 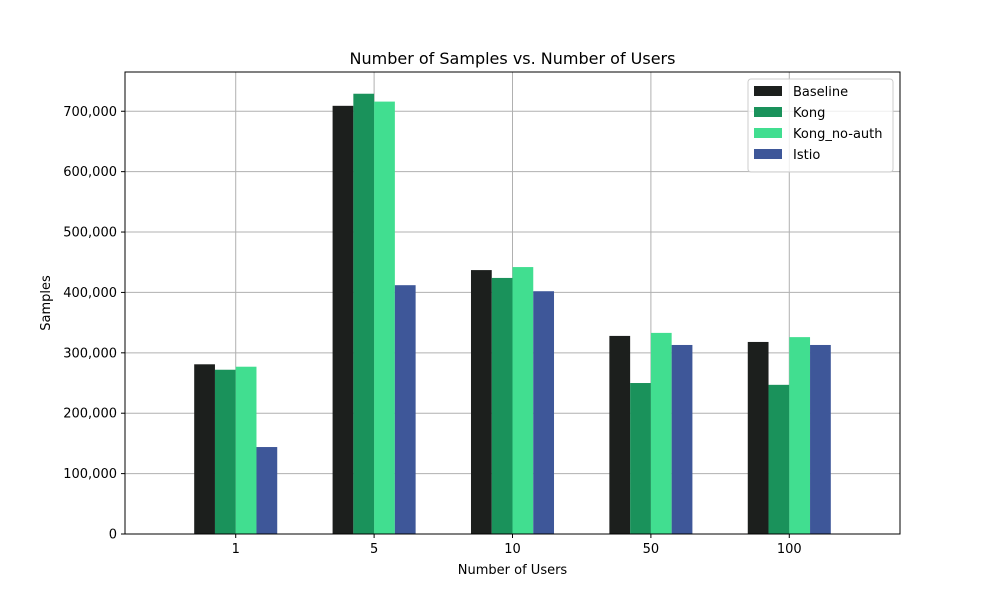 What do you see at coordinates (236, 549) in the screenshot?
I see `x-tick-label: 1` at bounding box center [236, 549].